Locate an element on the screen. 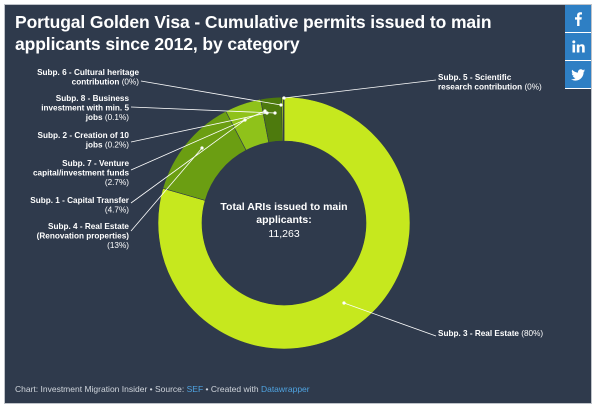 The height and width of the screenshot is (410, 597). leader-s8 is located at coordinates (203, 110).